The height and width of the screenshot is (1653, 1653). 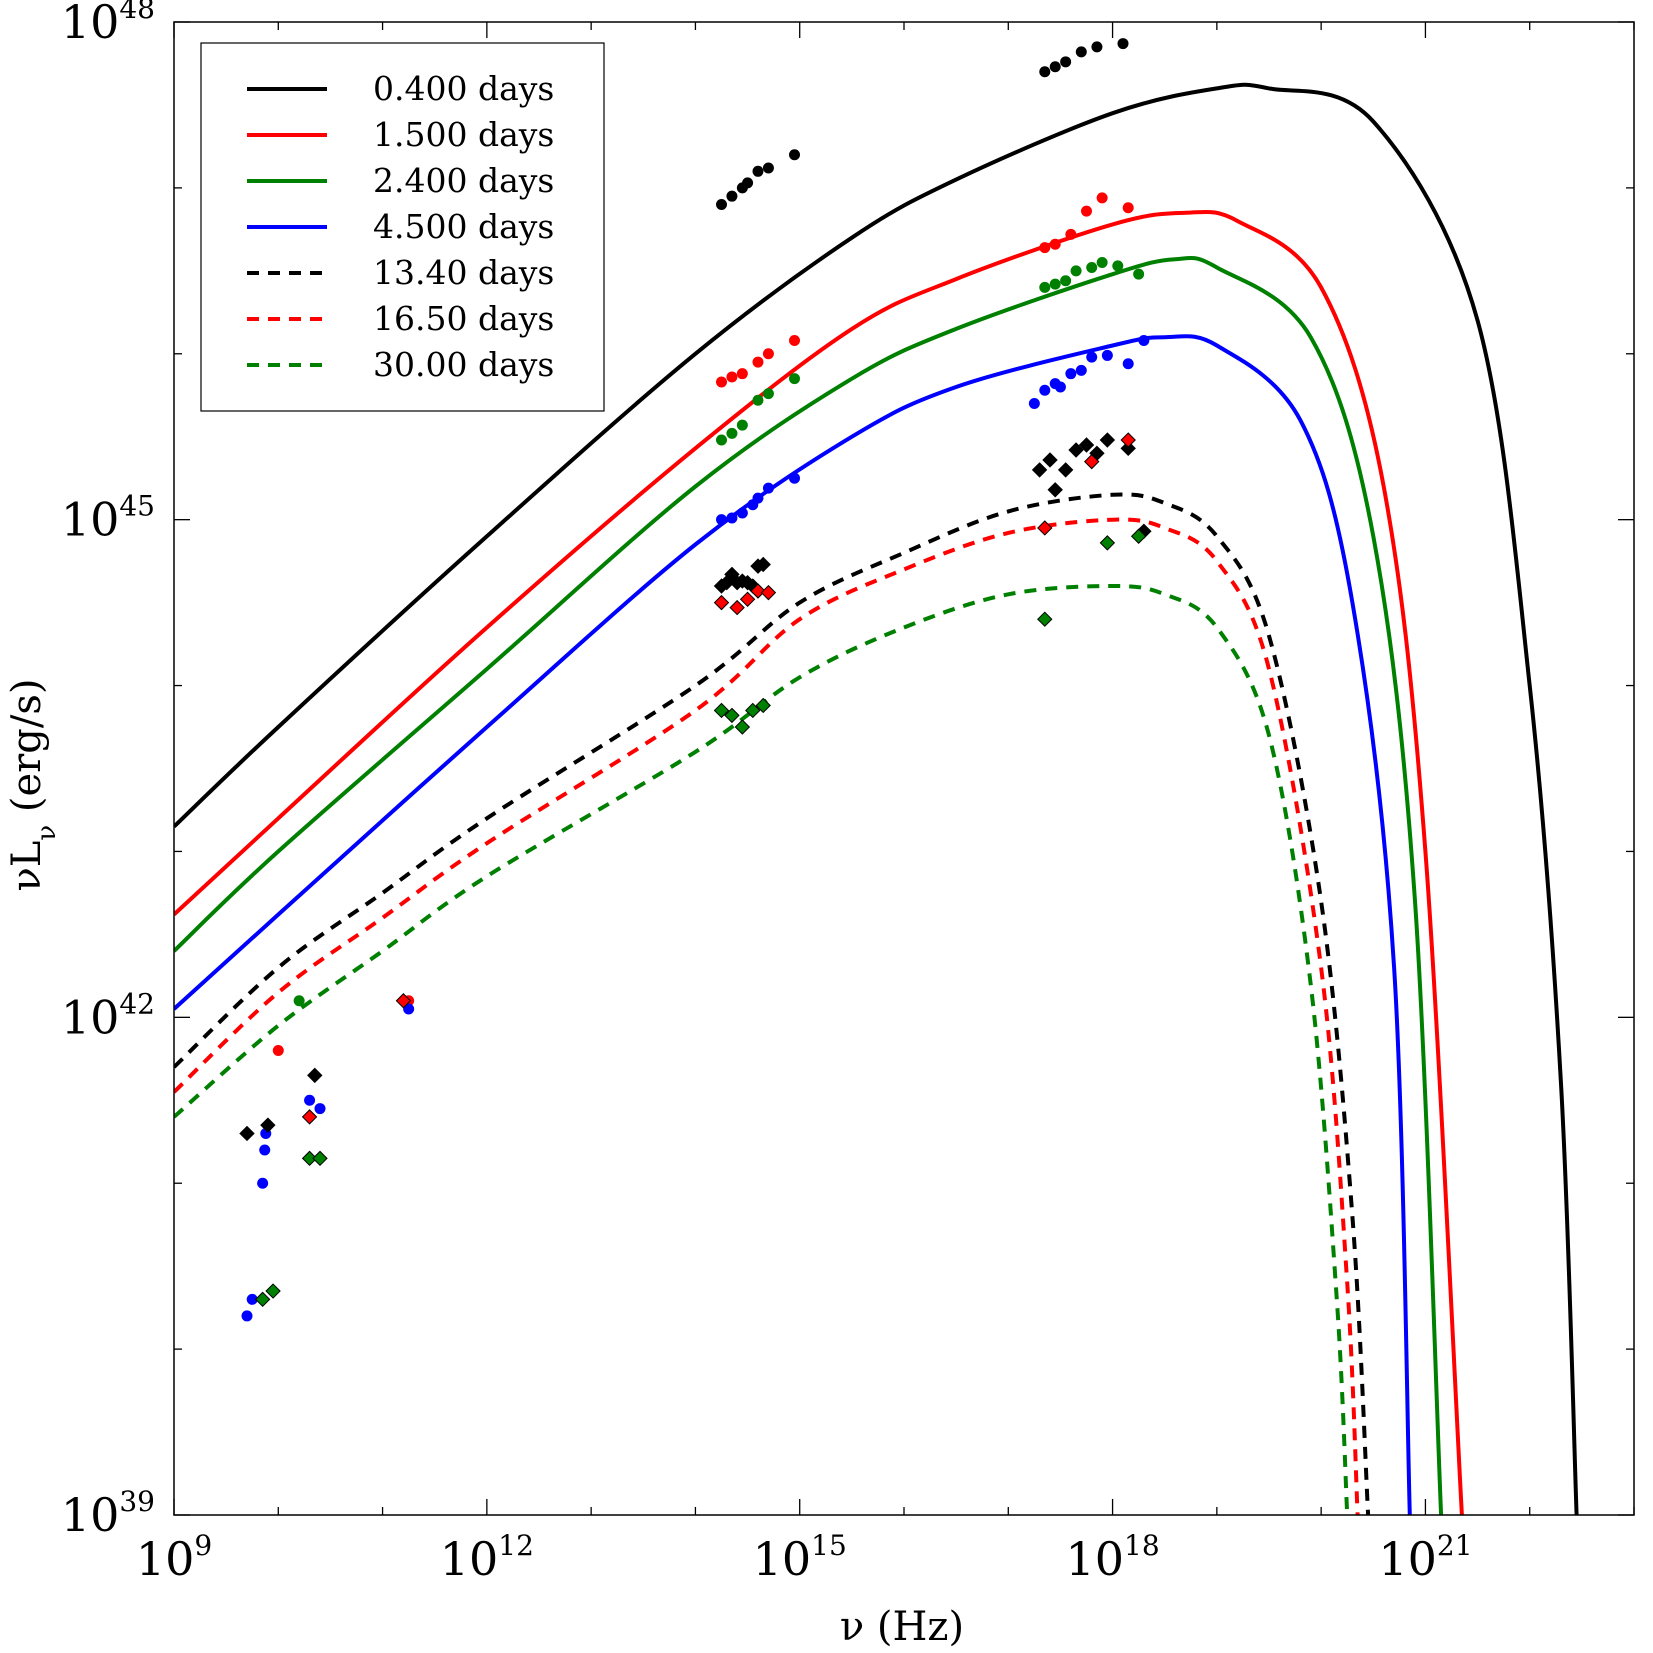 What do you see at coordinates (108, 1015) in the screenshot?
I see `y-tick-label: 1042` at bounding box center [108, 1015].